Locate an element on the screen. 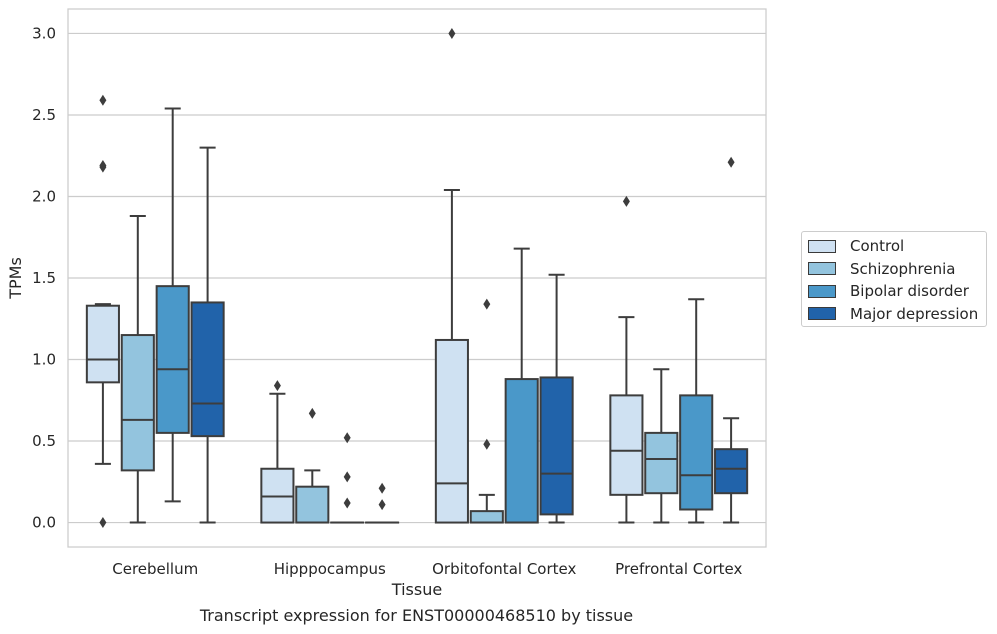 The width and height of the screenshot is (997, 634). legend-label: Major depression is located at coordinates (914, 313).